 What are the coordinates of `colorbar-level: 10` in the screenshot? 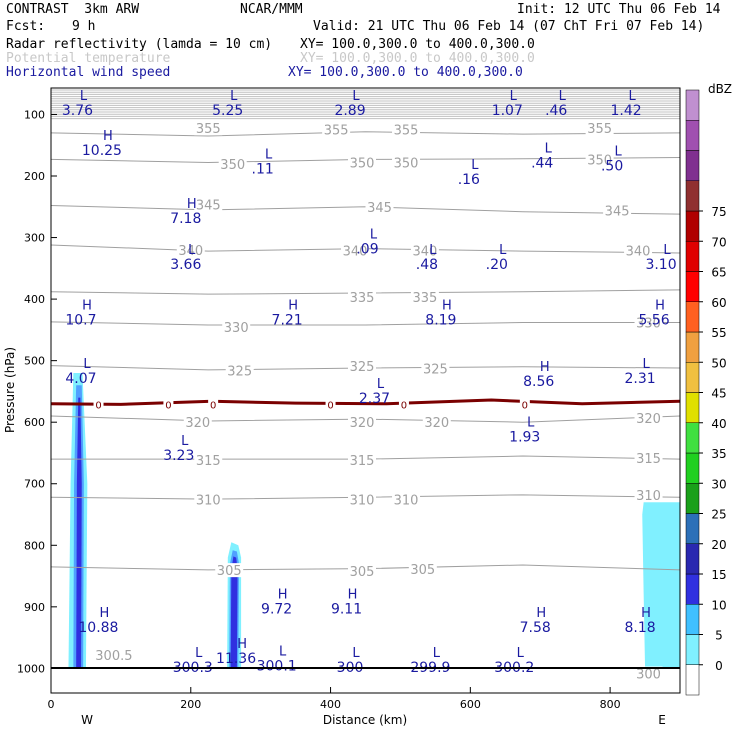 It's located at (718, 605).